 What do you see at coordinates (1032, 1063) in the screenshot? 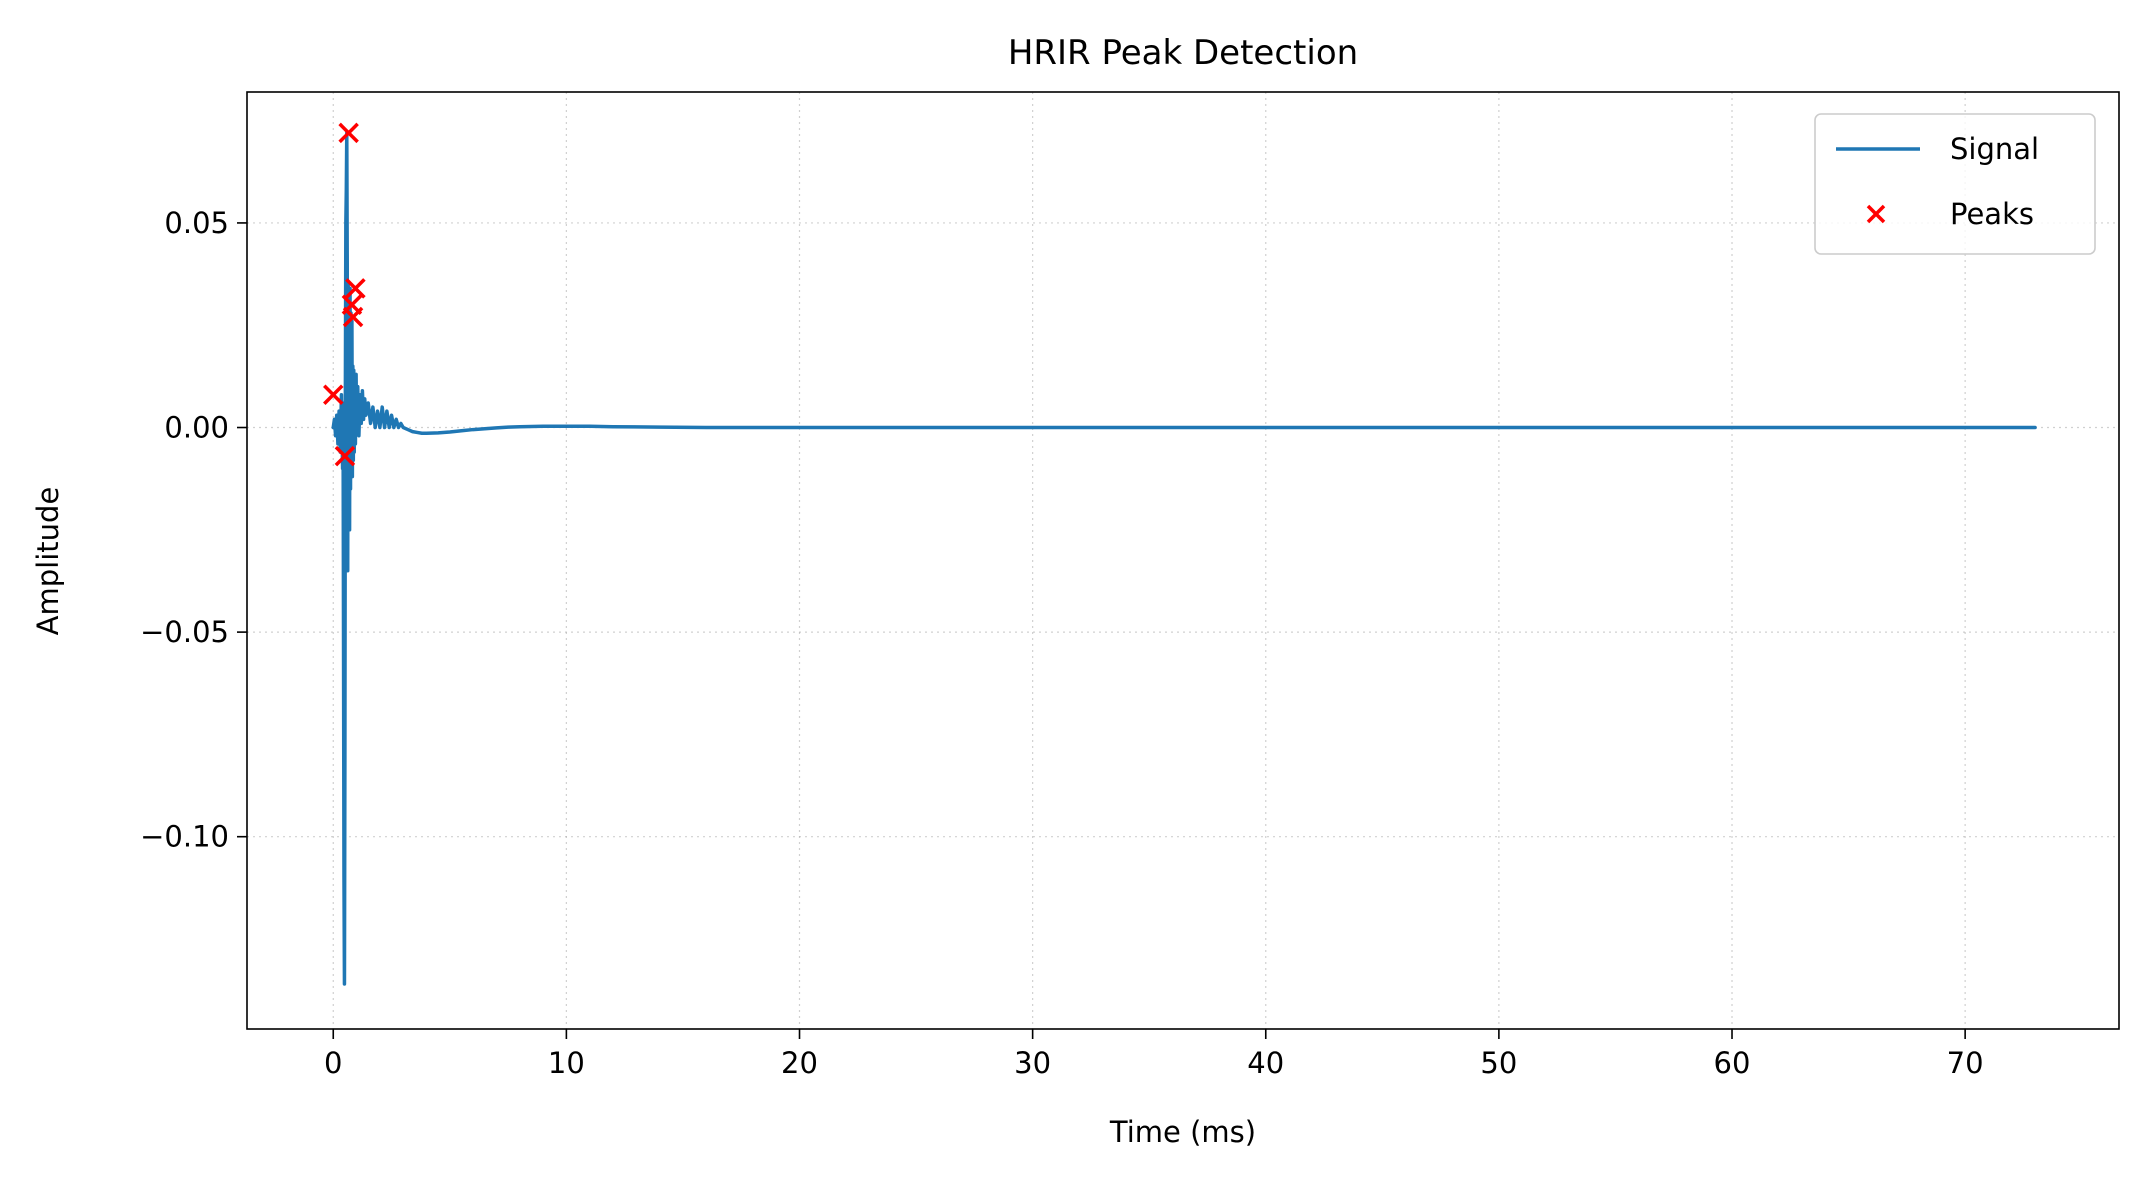
I see `x-tick-label: 30` at bounding box center [1032, 1063].